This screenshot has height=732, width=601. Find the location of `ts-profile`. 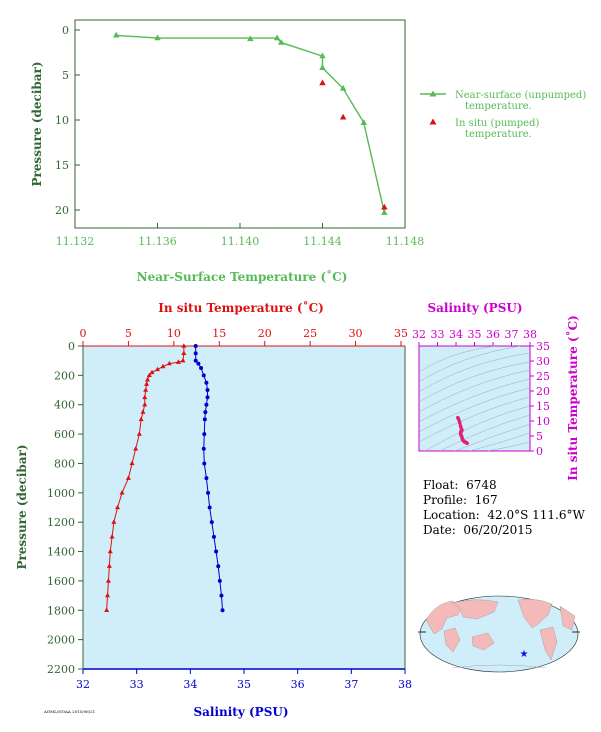

ts-profile is located at coordinates (462, 430).